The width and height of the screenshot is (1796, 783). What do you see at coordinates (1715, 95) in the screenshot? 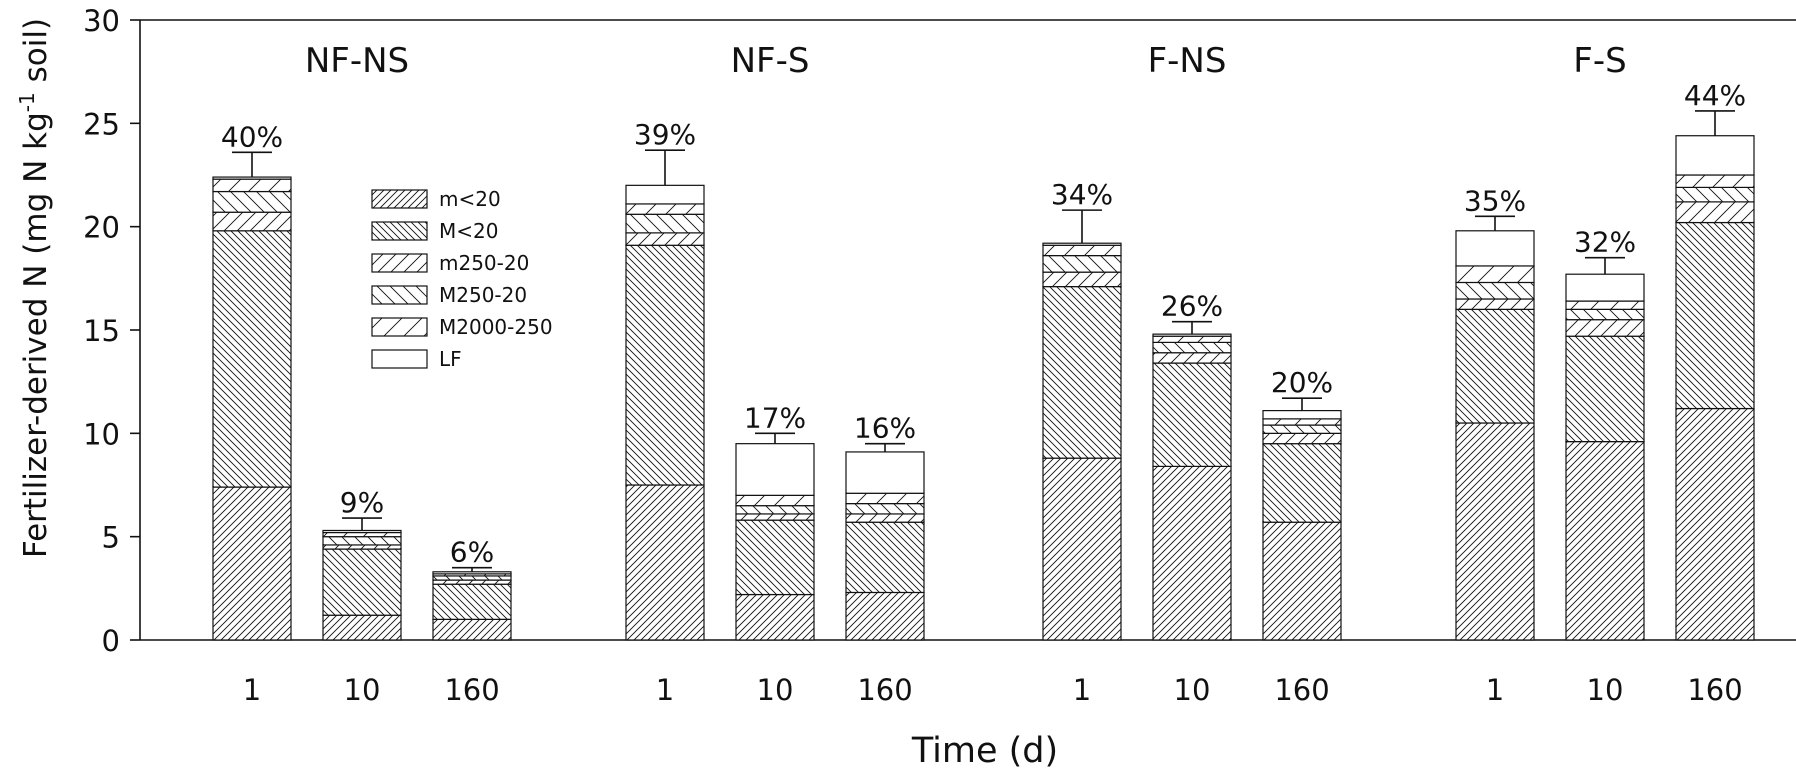
I see `bar-percent-label: 44%` at bounding box center [1715, 95].